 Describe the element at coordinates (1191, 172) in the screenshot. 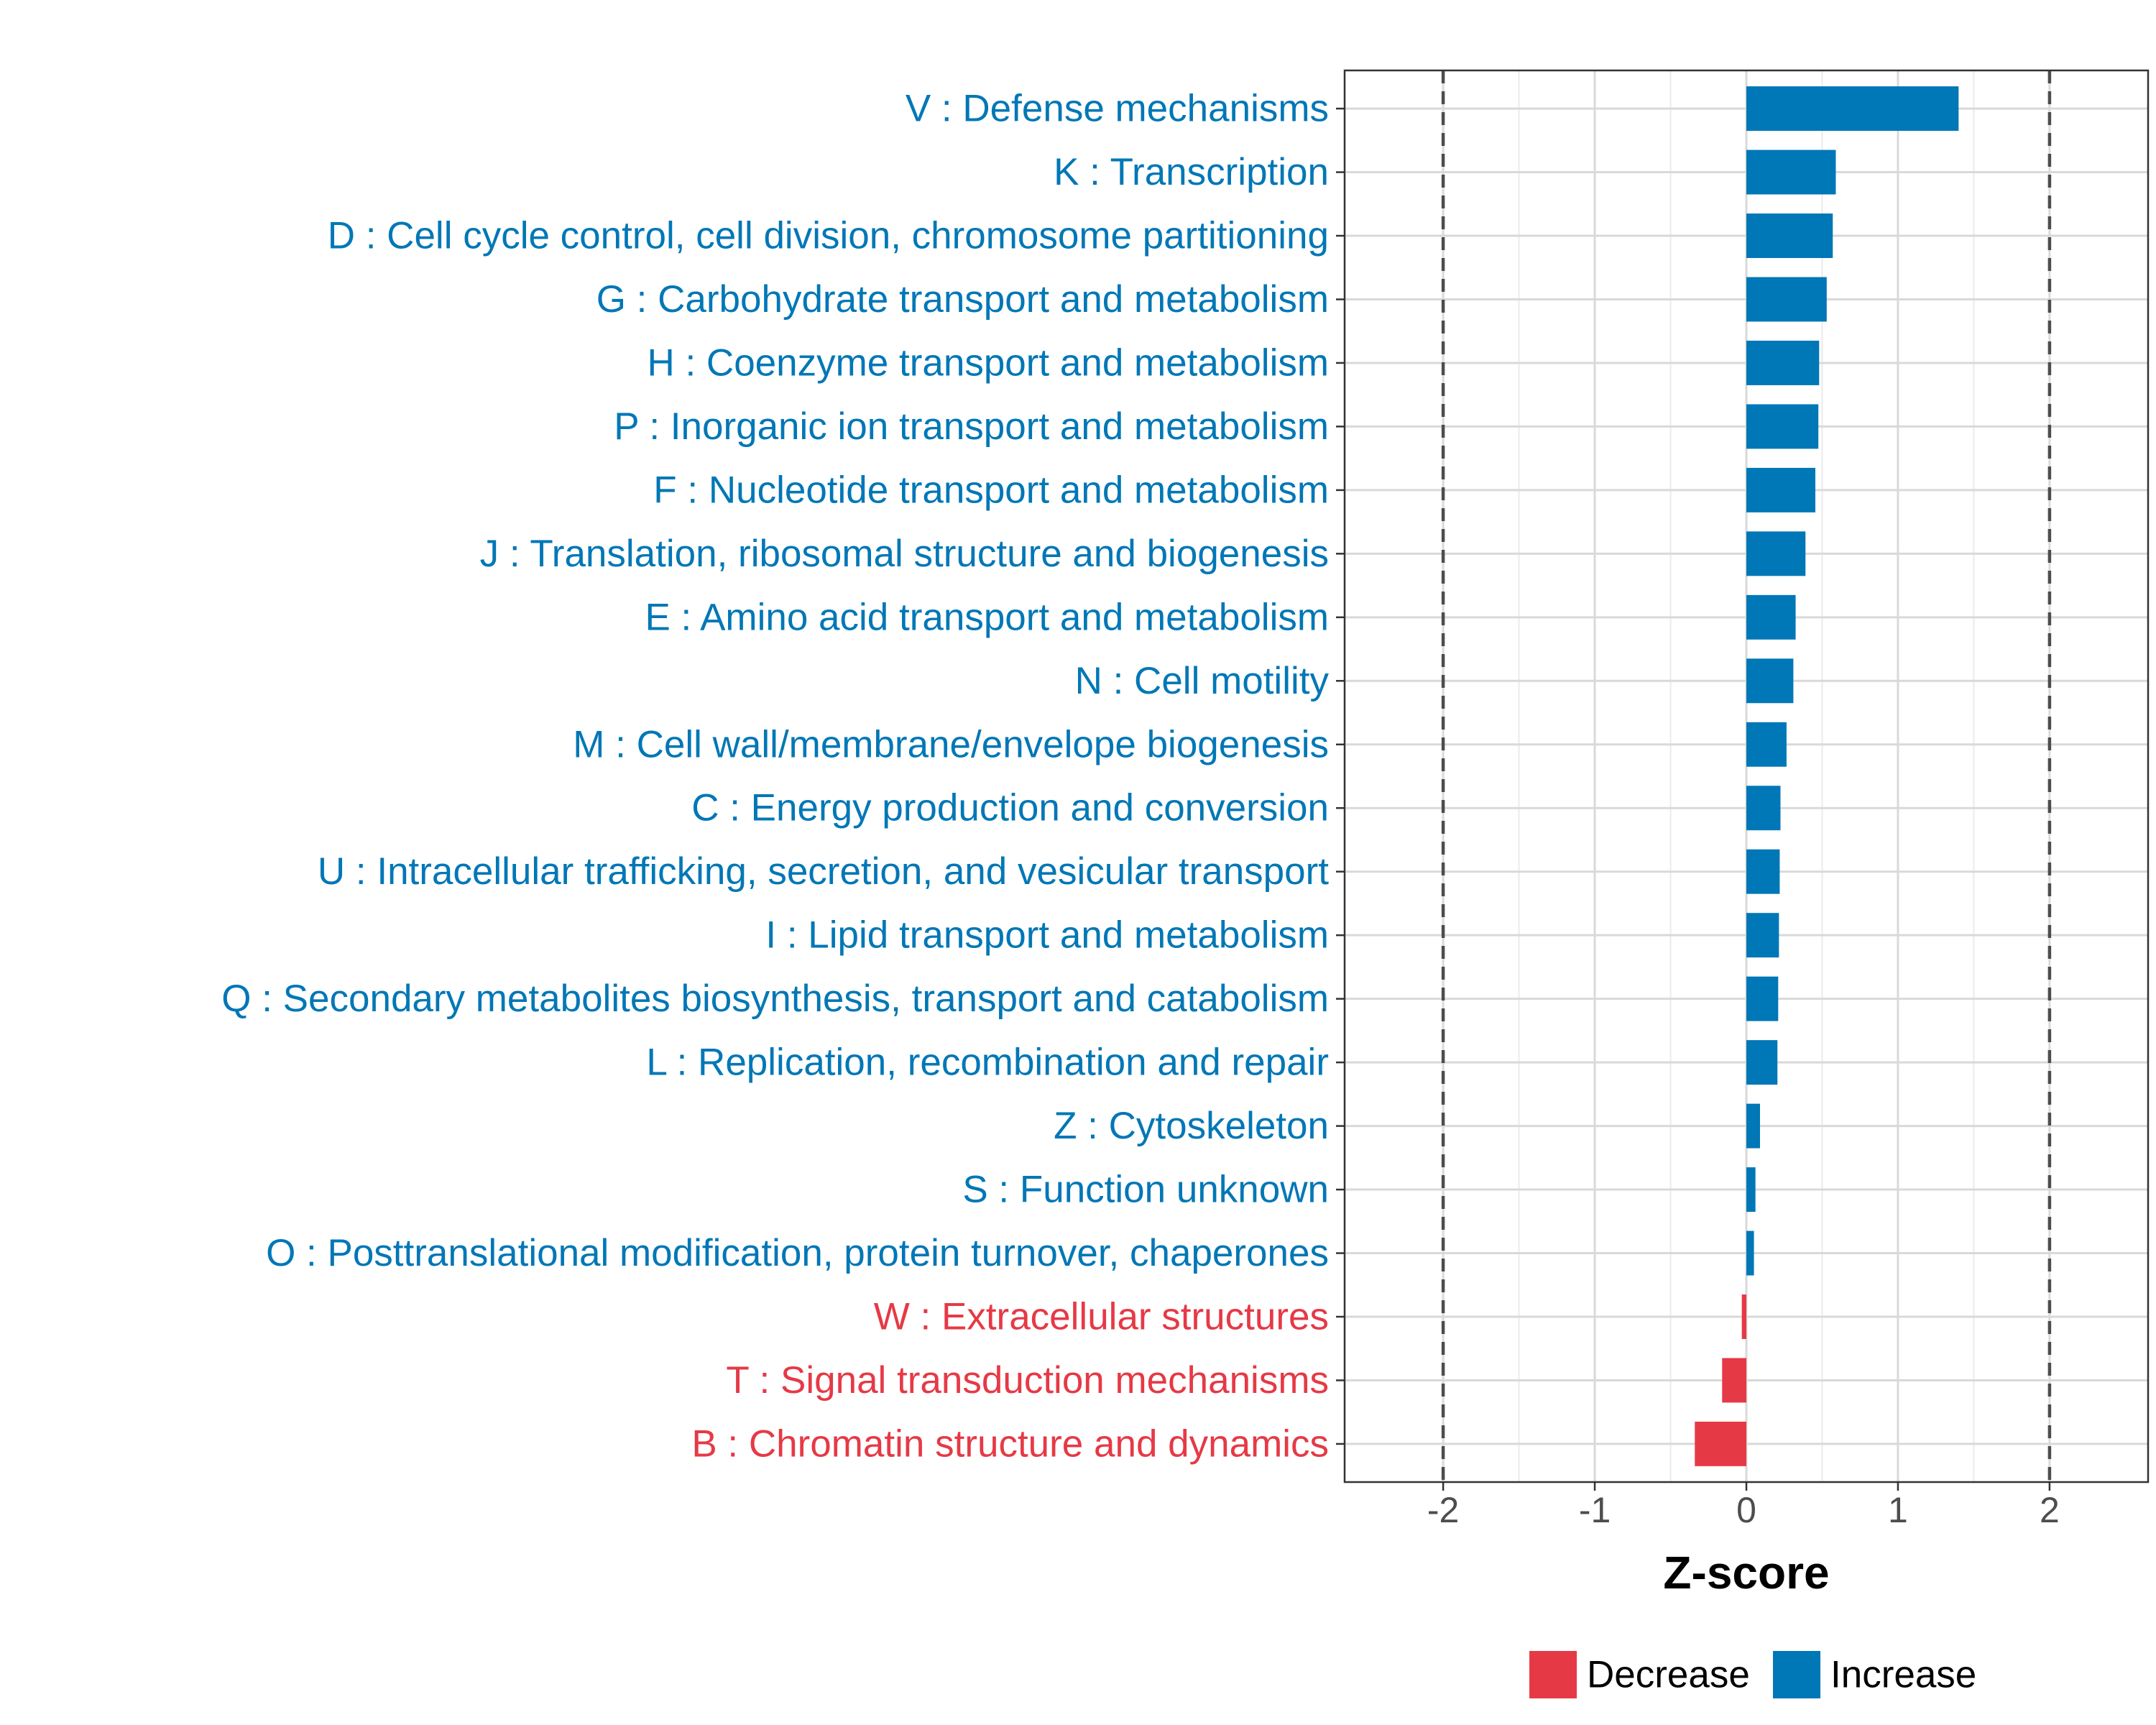

I see `category-label: K : Transcription` at that location.